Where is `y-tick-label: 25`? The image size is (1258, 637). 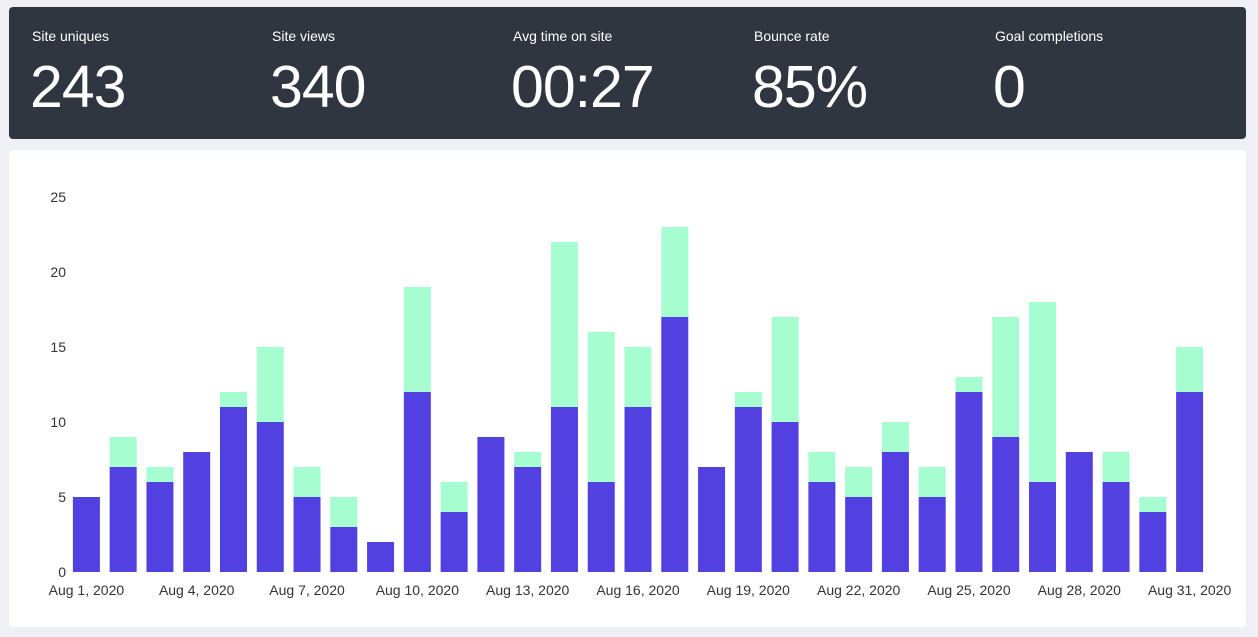
y-tick-label: 25 is located at coordinates (58, 197).